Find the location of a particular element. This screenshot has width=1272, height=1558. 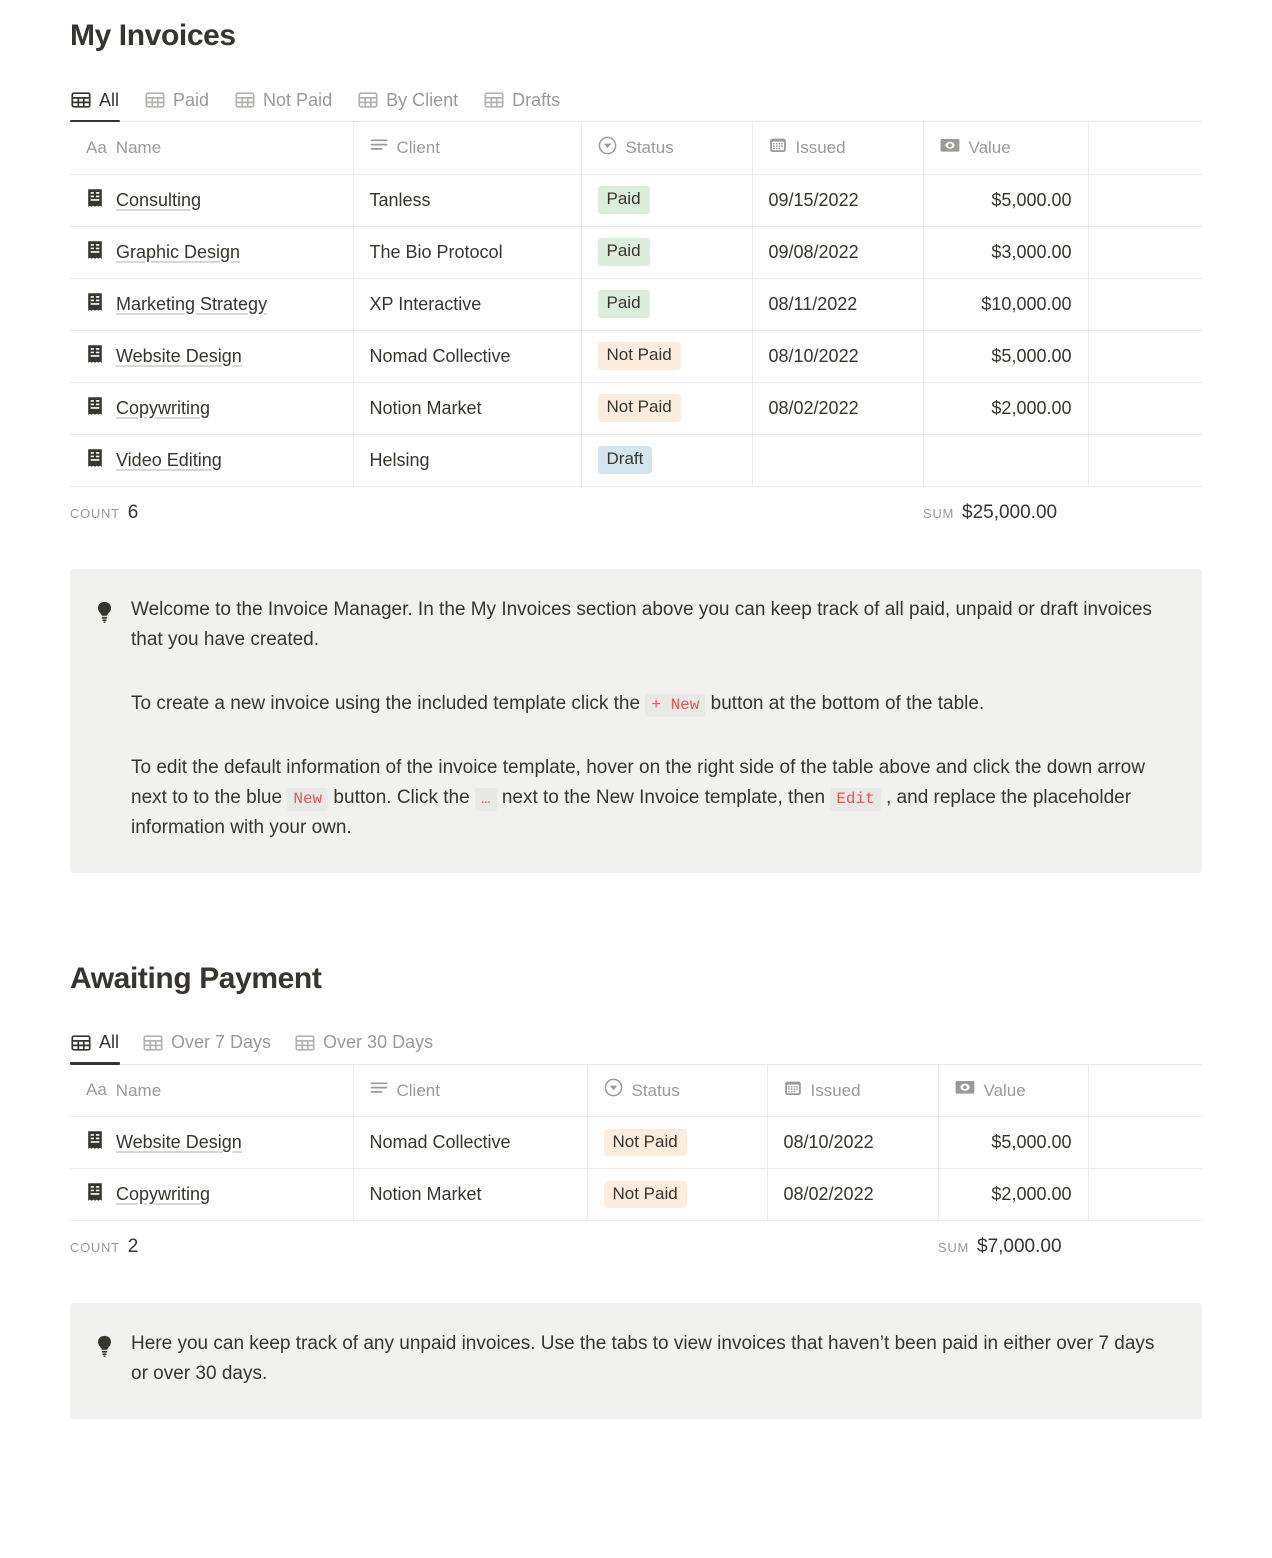

invoice-name-link: Consulting is located at coordinates (159, 199).